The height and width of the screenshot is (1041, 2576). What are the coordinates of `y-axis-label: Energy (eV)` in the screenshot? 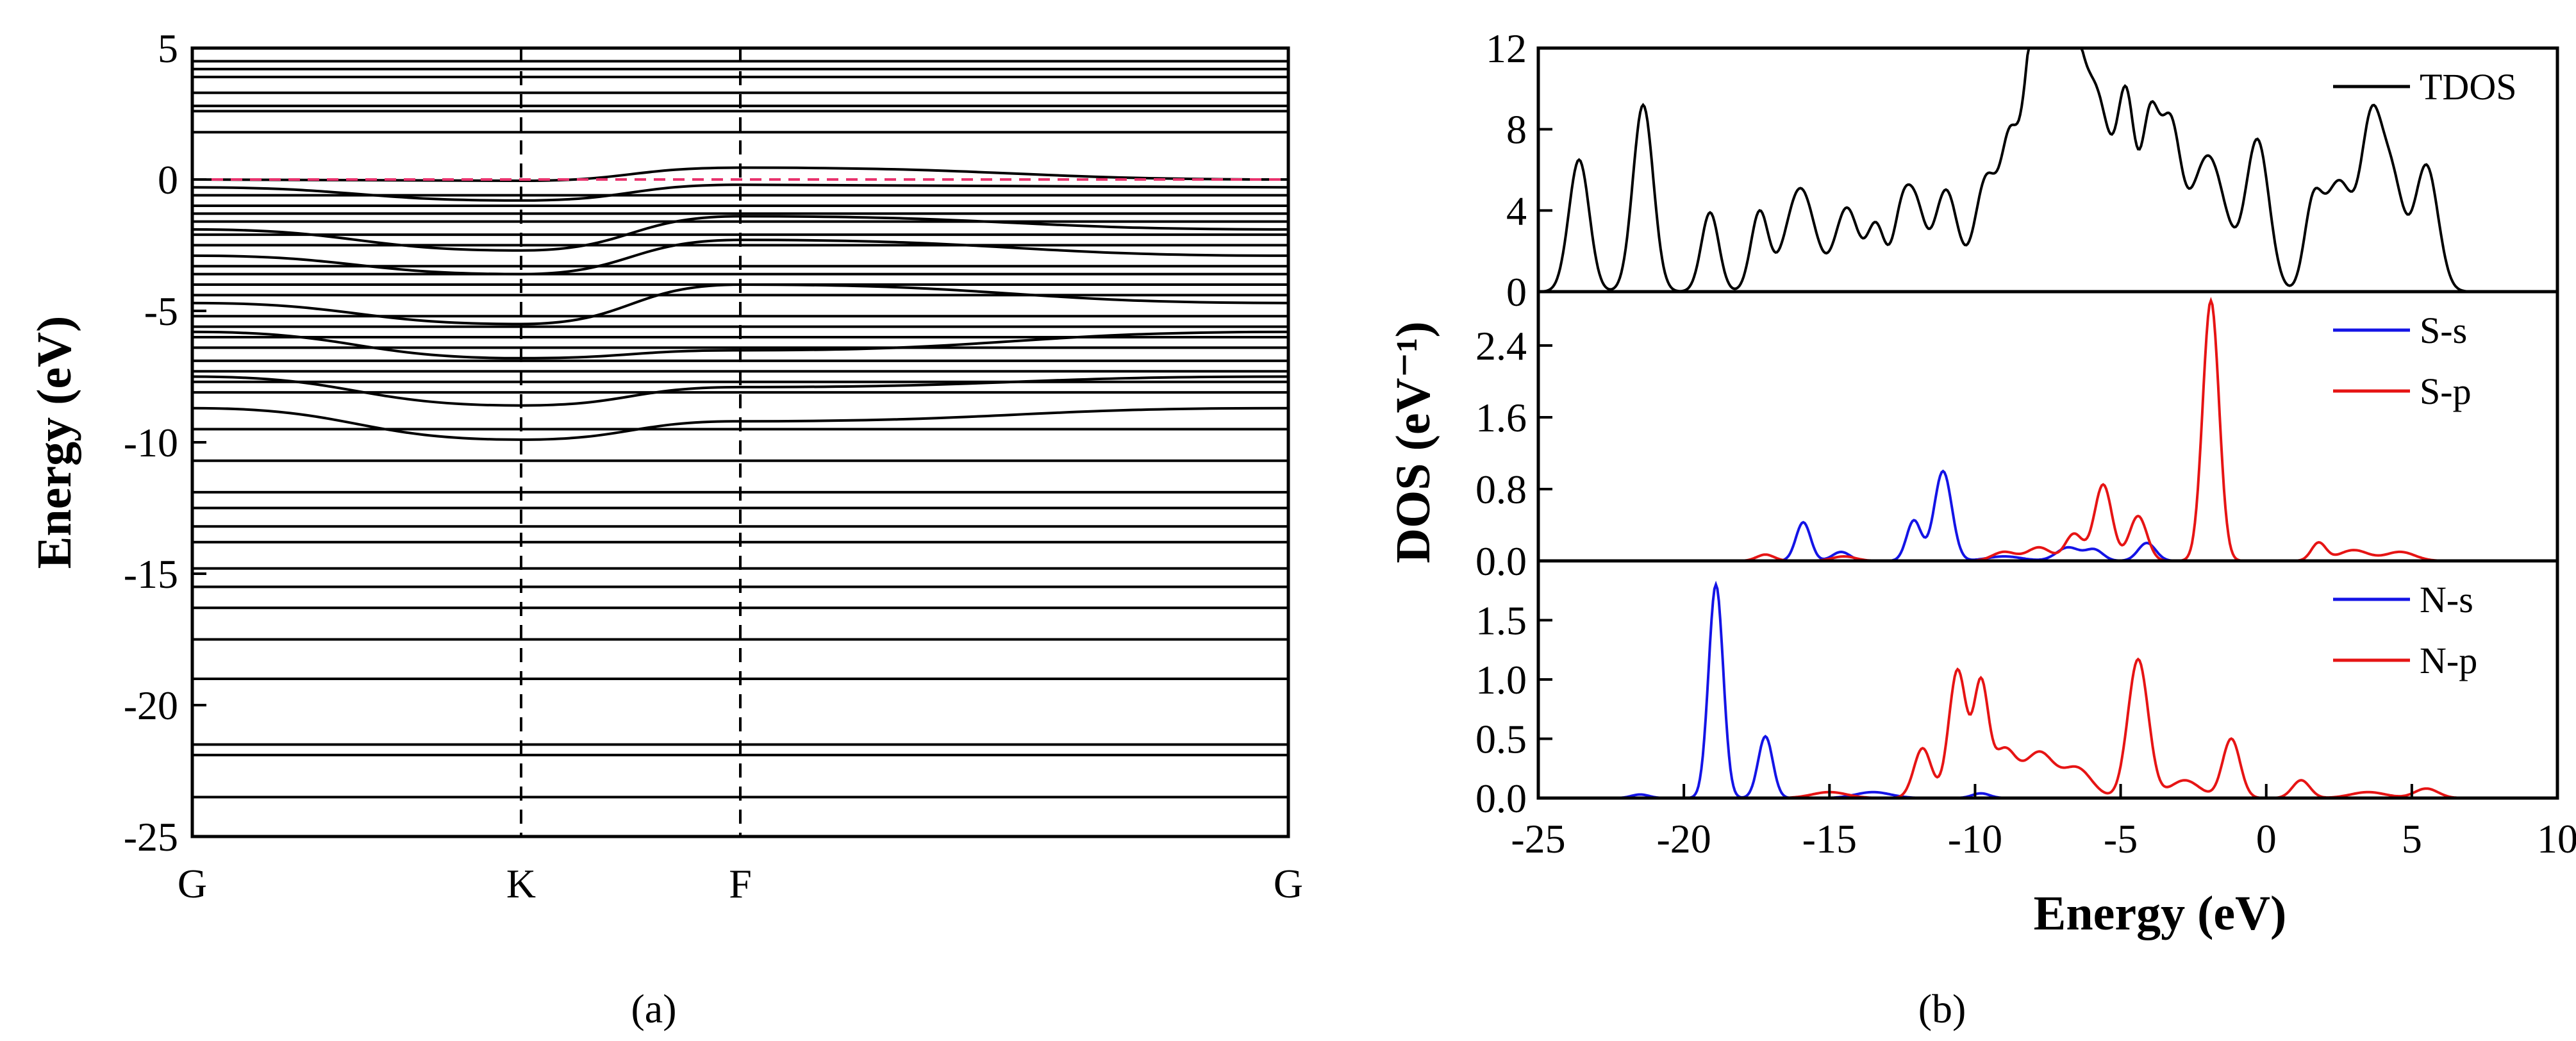 It's located at (54, 442).